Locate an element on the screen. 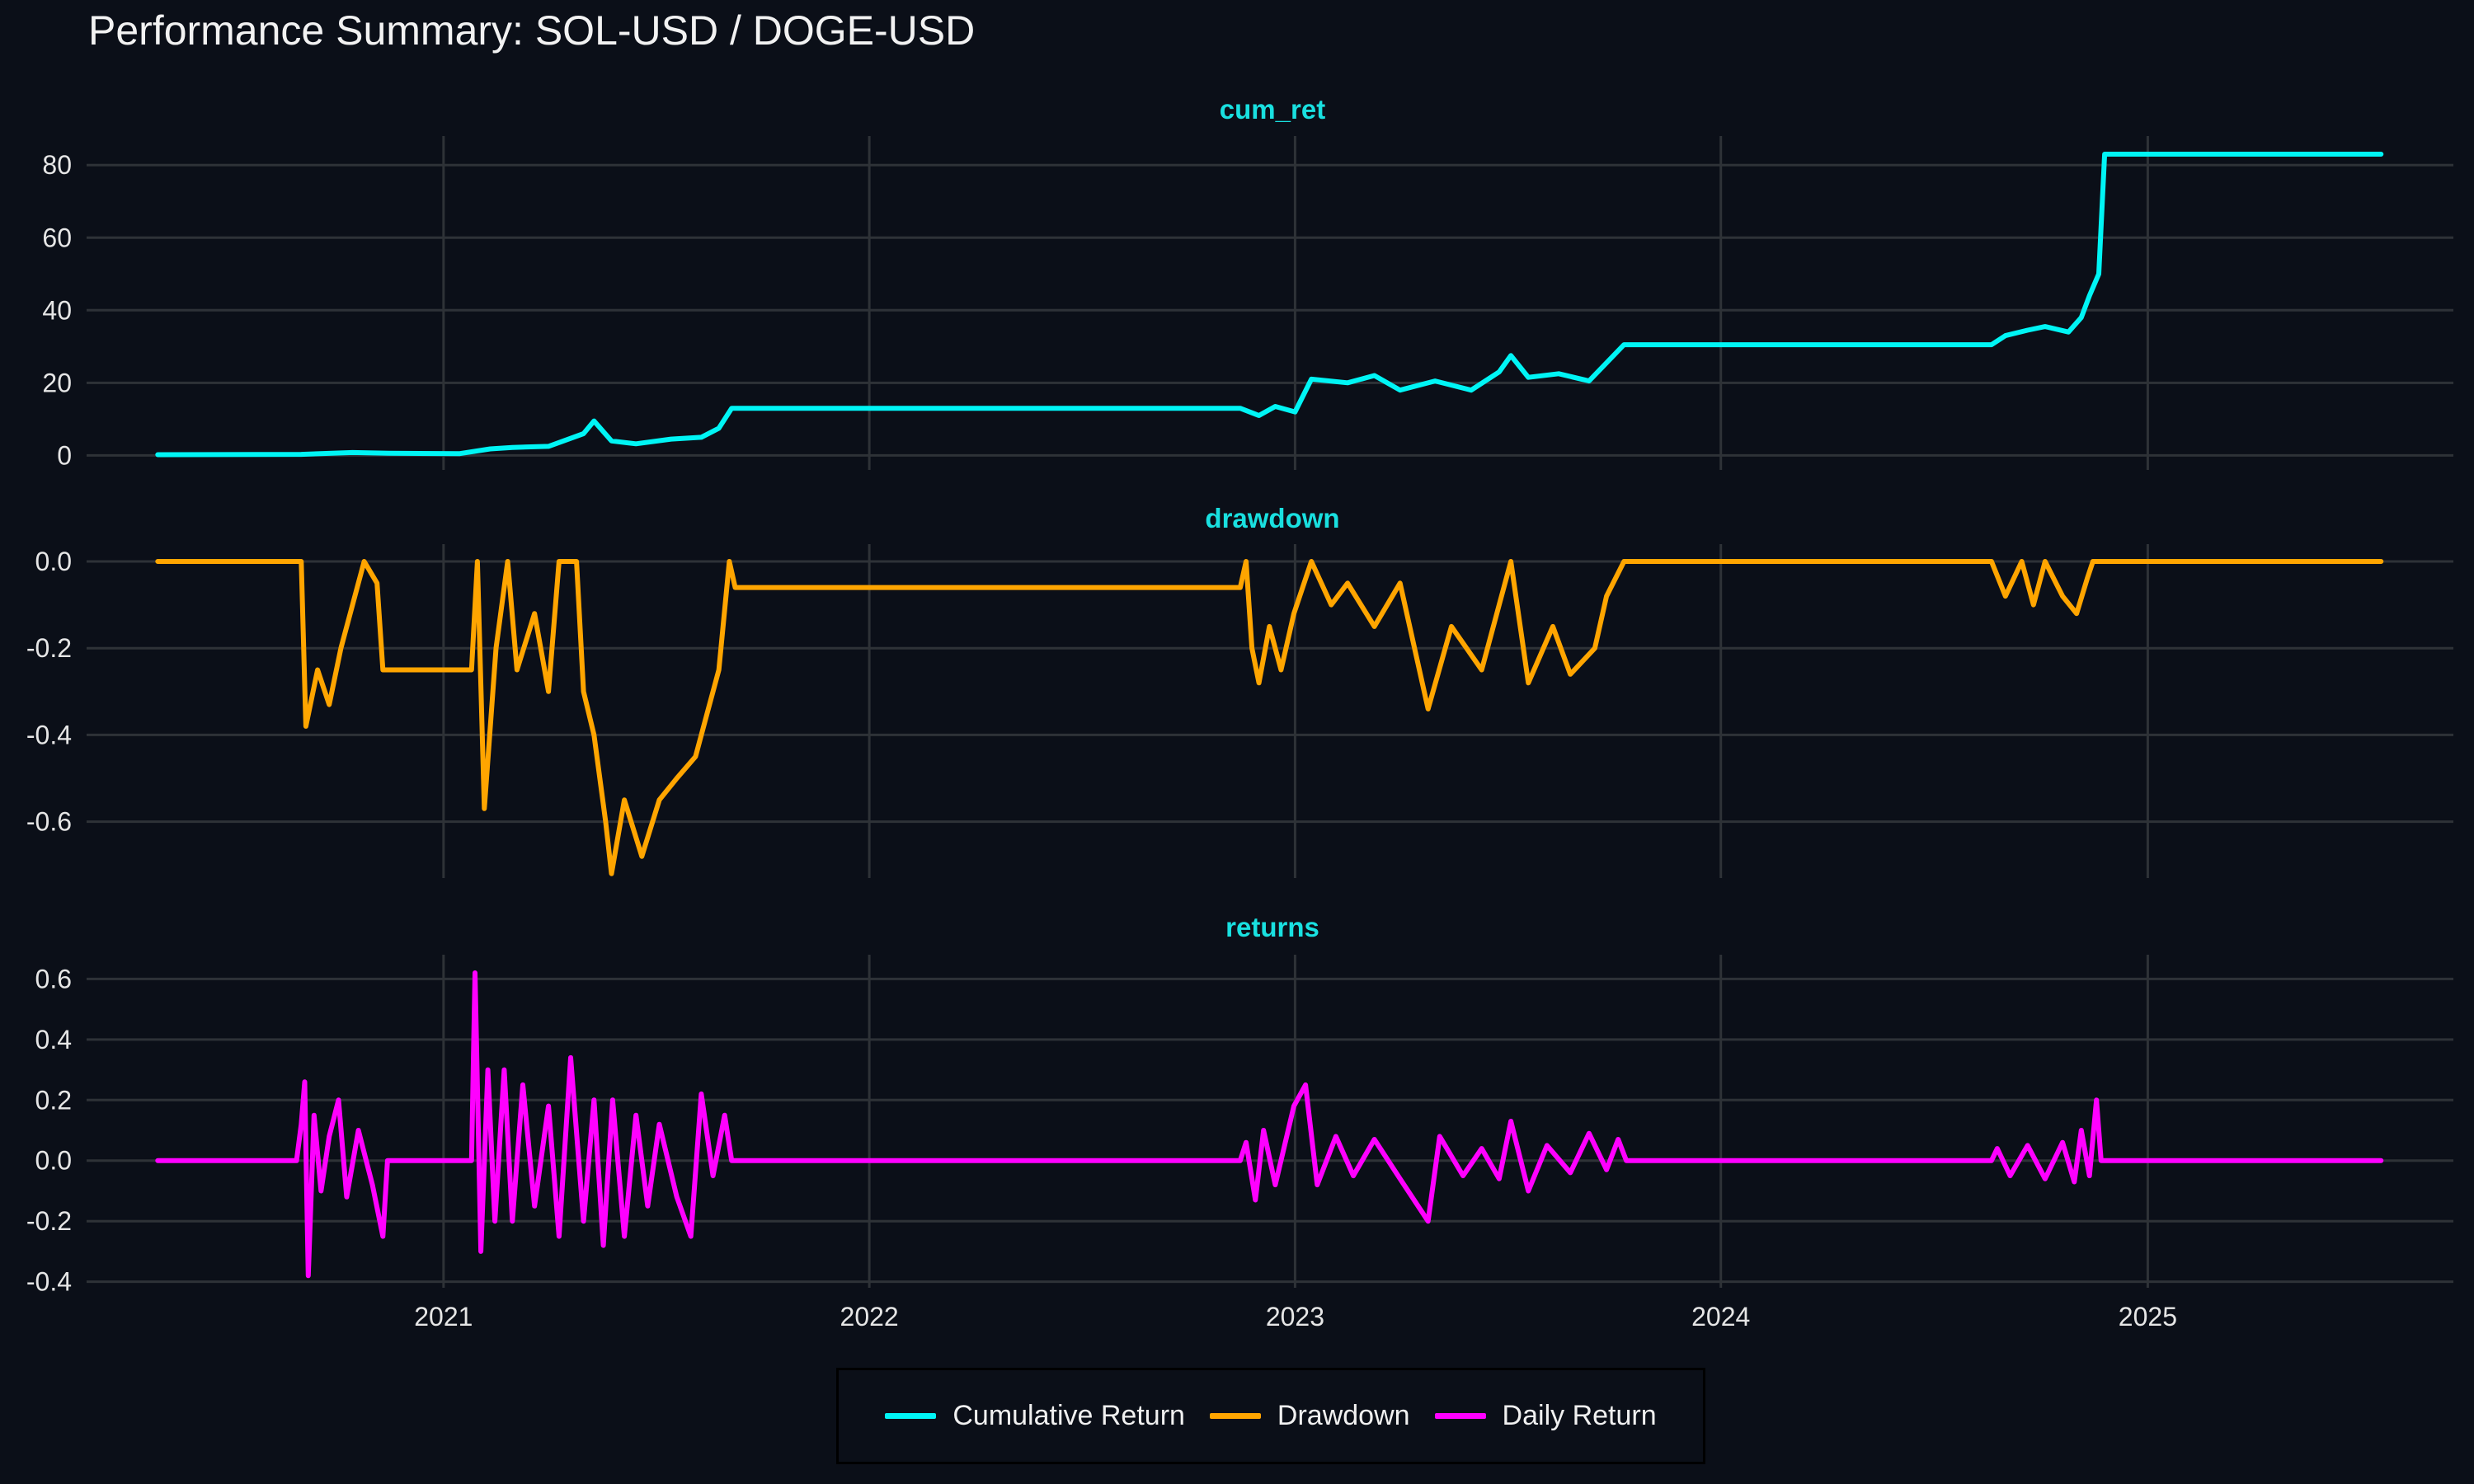 Image resolution: width=2474 pixels, height=1484 pixels. y-tick-label: 0.6 is located at coordinates (53, 978).